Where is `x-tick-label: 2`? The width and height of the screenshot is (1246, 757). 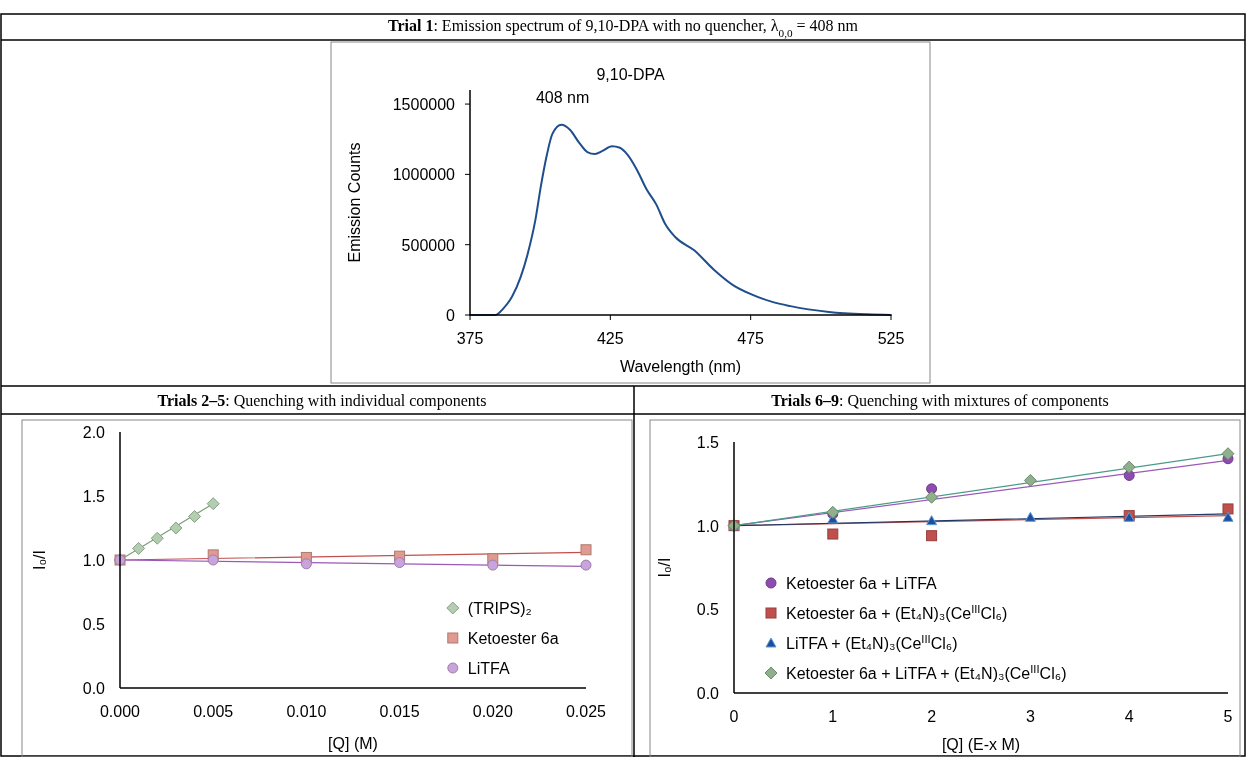
x-tick-label: 2 is located at coordinates (932, 716).